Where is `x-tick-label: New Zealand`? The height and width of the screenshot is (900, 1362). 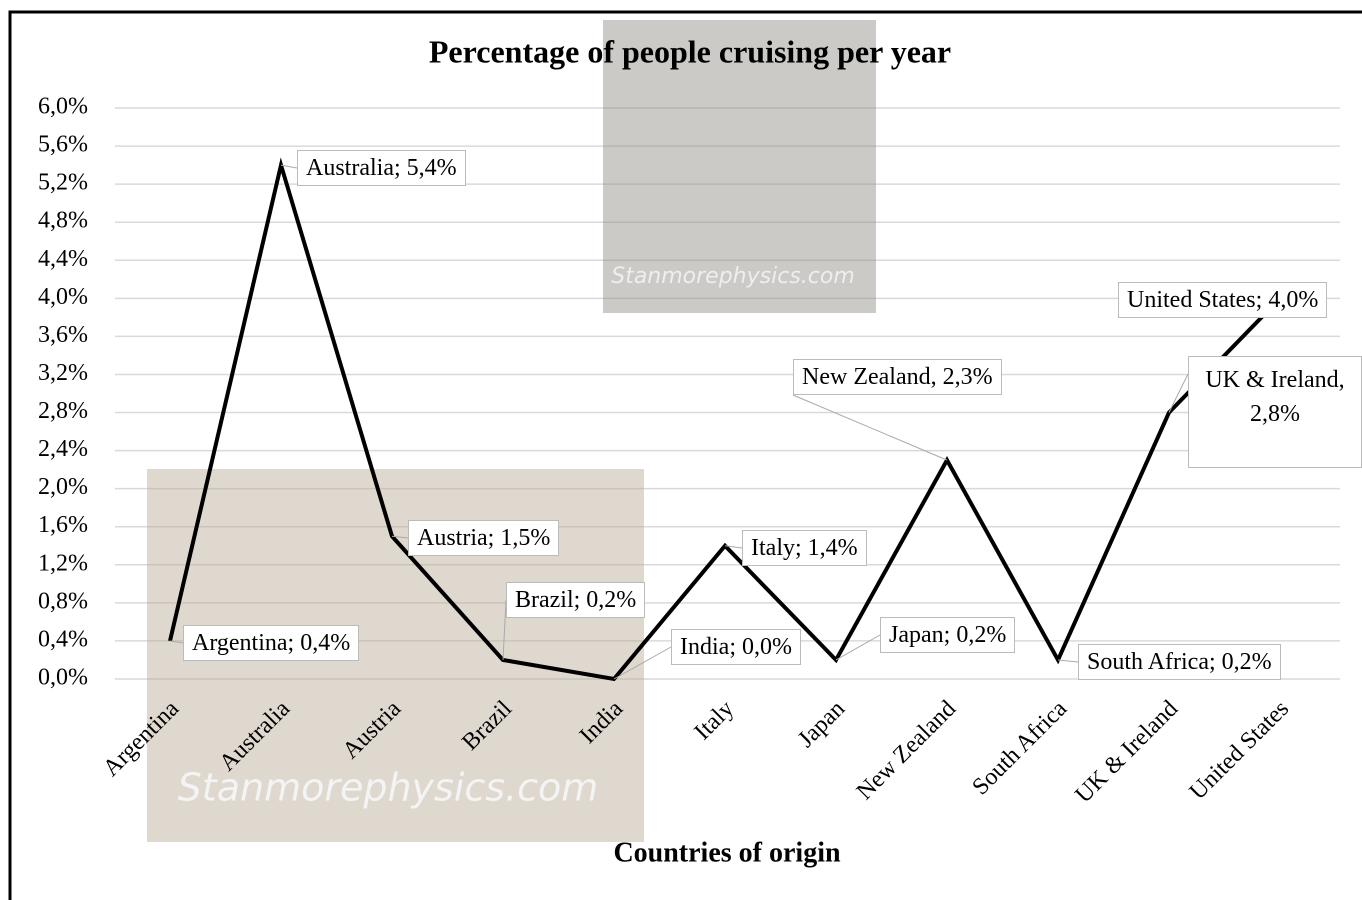
x-tick-label: New Zealand is located at coordinates (906, 750).